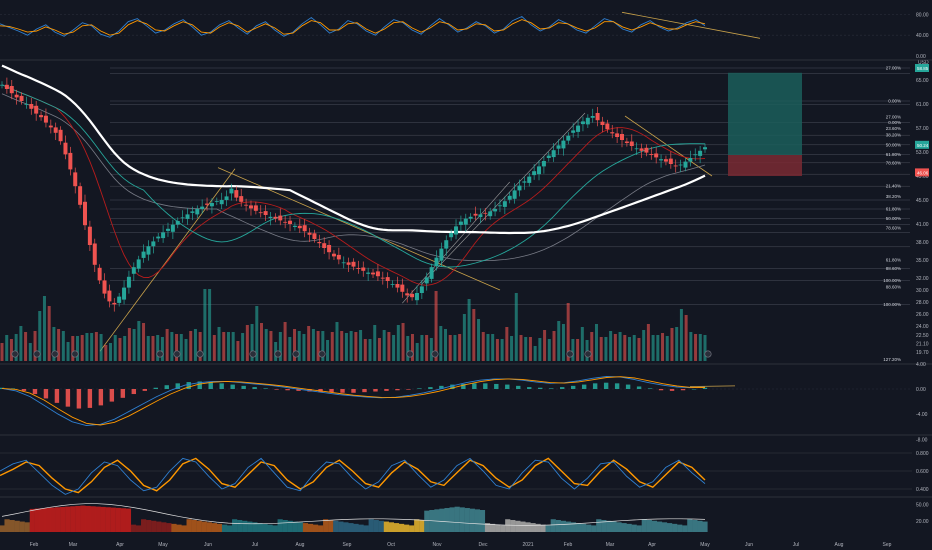  What do you see at coordinates (922, 353) in the screenshot?
I see `price-axis-tick: 19.70` at bounding box center [922, 353].